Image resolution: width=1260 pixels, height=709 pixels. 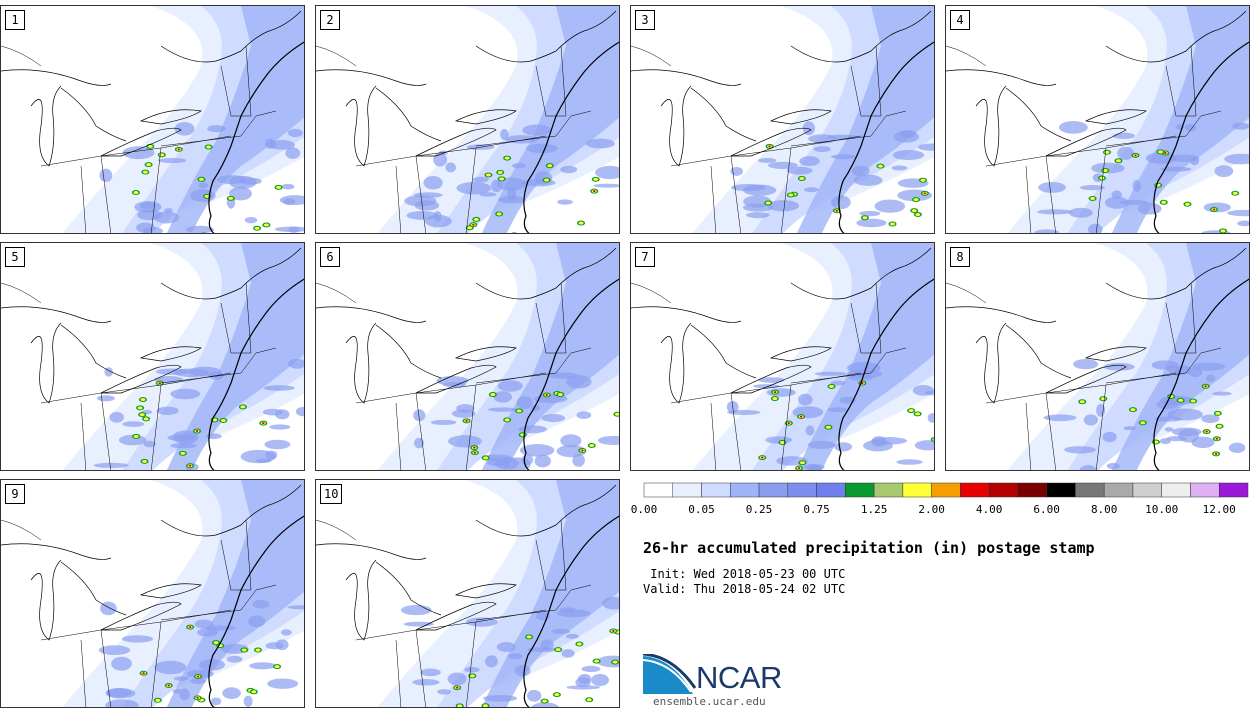 I want to click on ncar-logo-icon, so click(x=670, y=674).